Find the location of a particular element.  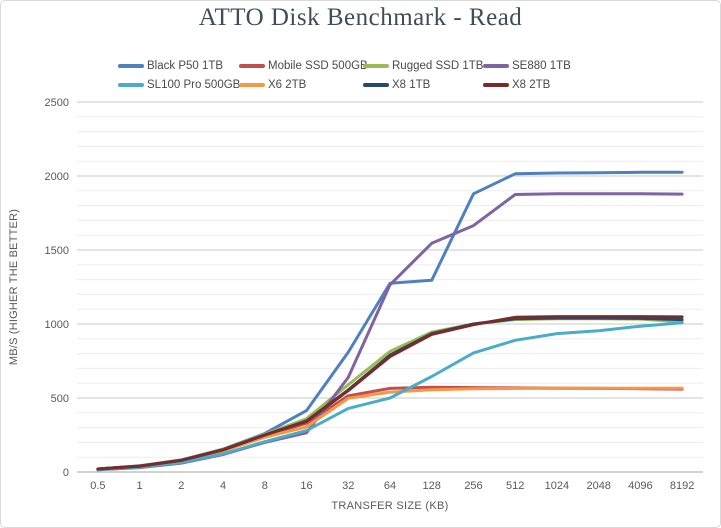

x-tick-label: 4 is located at coordinates (223, 486).